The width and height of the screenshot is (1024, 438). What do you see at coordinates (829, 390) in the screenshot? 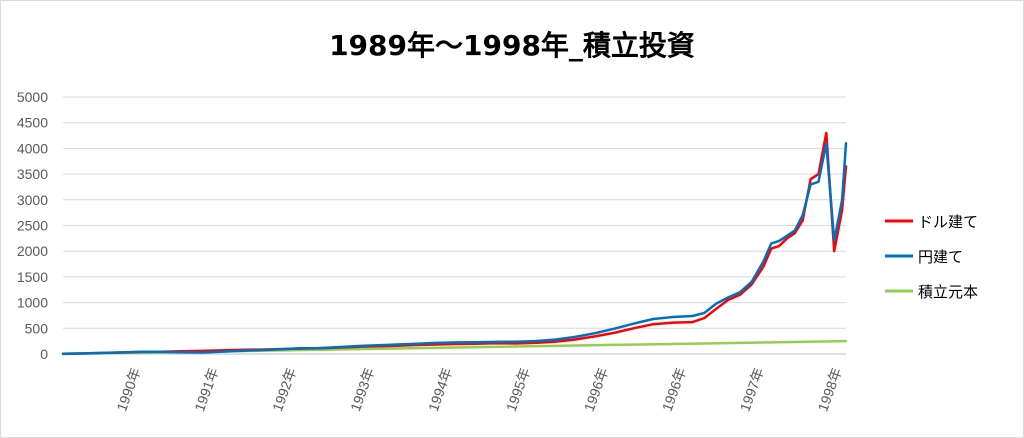
I see `x-tick-label: 1998年` at bounding box center [829, 390].